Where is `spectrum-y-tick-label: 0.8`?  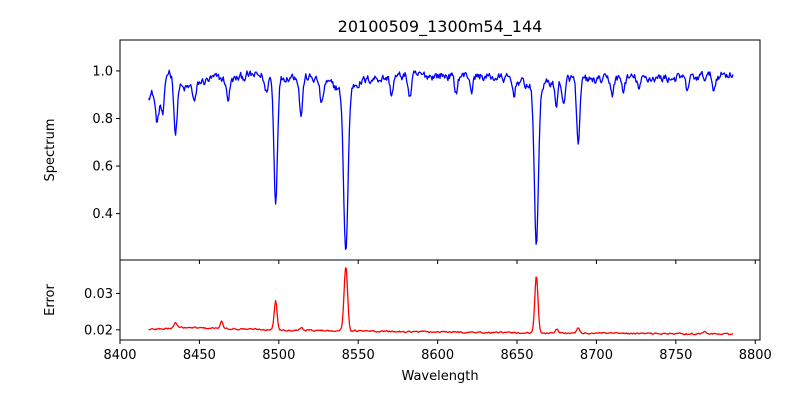 spectrum-y-tick-label: 0.8 is located at coordinates (102, 119).